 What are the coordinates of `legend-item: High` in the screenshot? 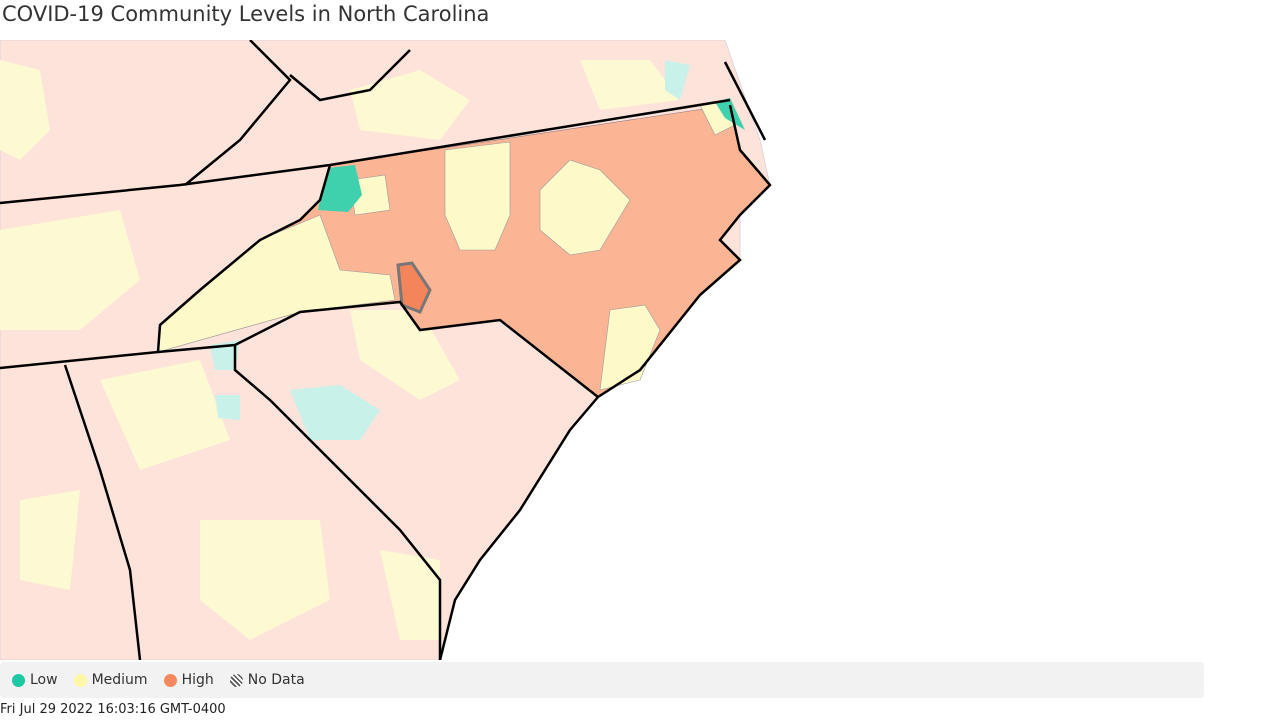 It's located at (188, 680).